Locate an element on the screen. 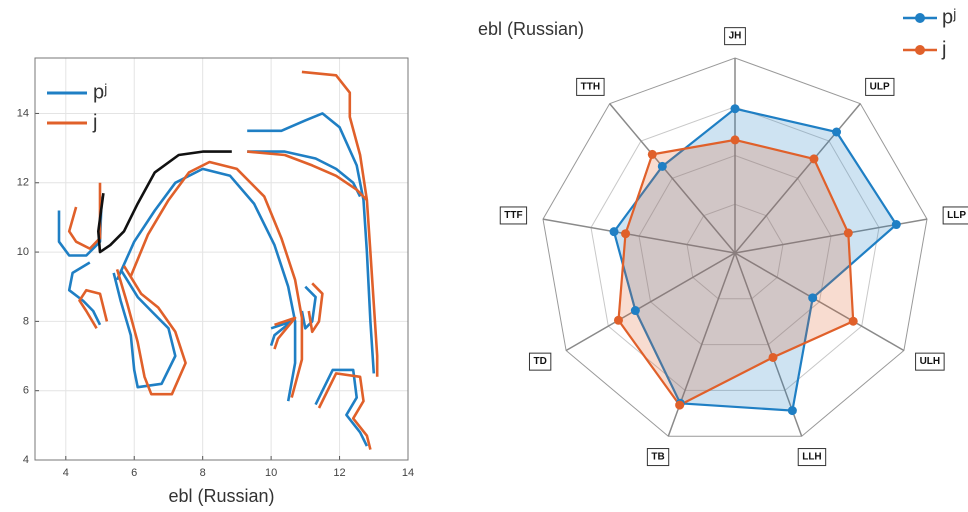 The height and width of the screenshot is (512, 968). chart-title: ebl (Russian) is located at coordinates (531, 29).